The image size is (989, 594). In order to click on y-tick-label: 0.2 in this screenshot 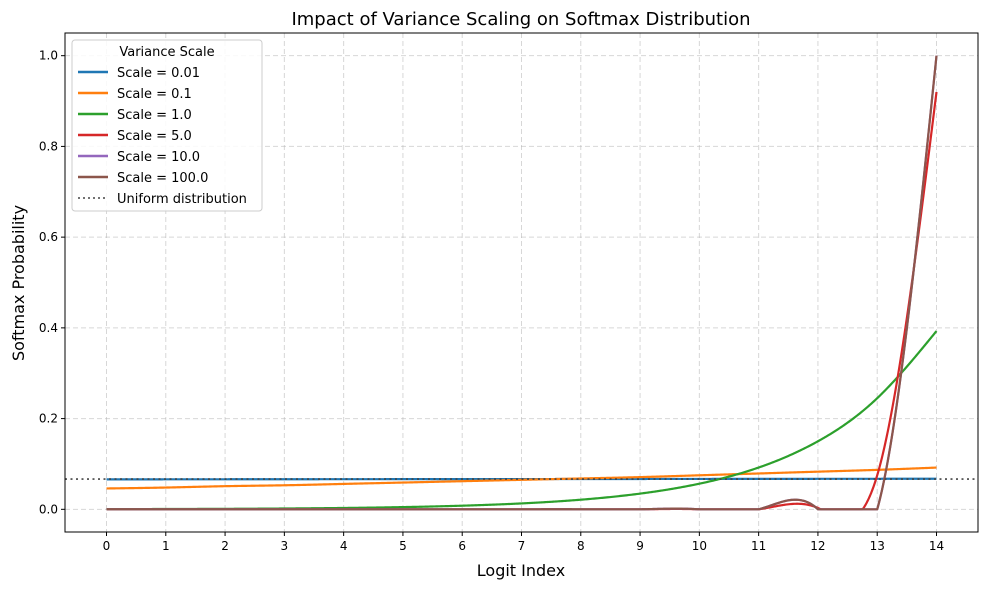, I will do `click(48, 419)`.